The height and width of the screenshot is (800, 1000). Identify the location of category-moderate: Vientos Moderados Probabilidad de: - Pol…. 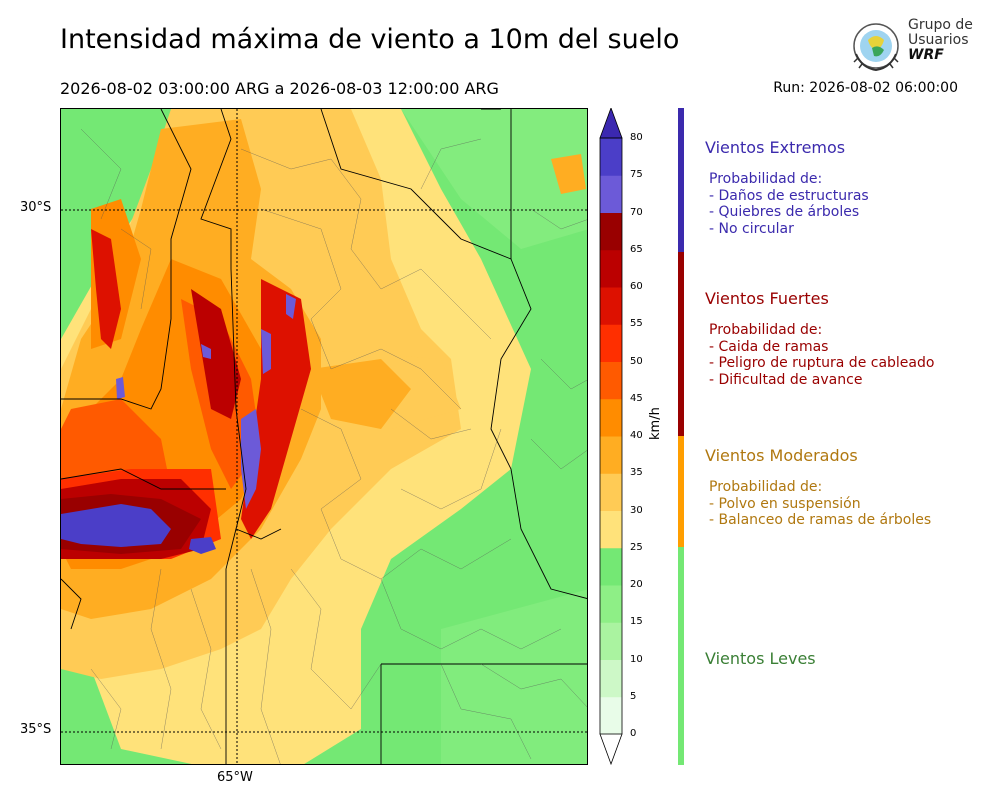
(818, 487).